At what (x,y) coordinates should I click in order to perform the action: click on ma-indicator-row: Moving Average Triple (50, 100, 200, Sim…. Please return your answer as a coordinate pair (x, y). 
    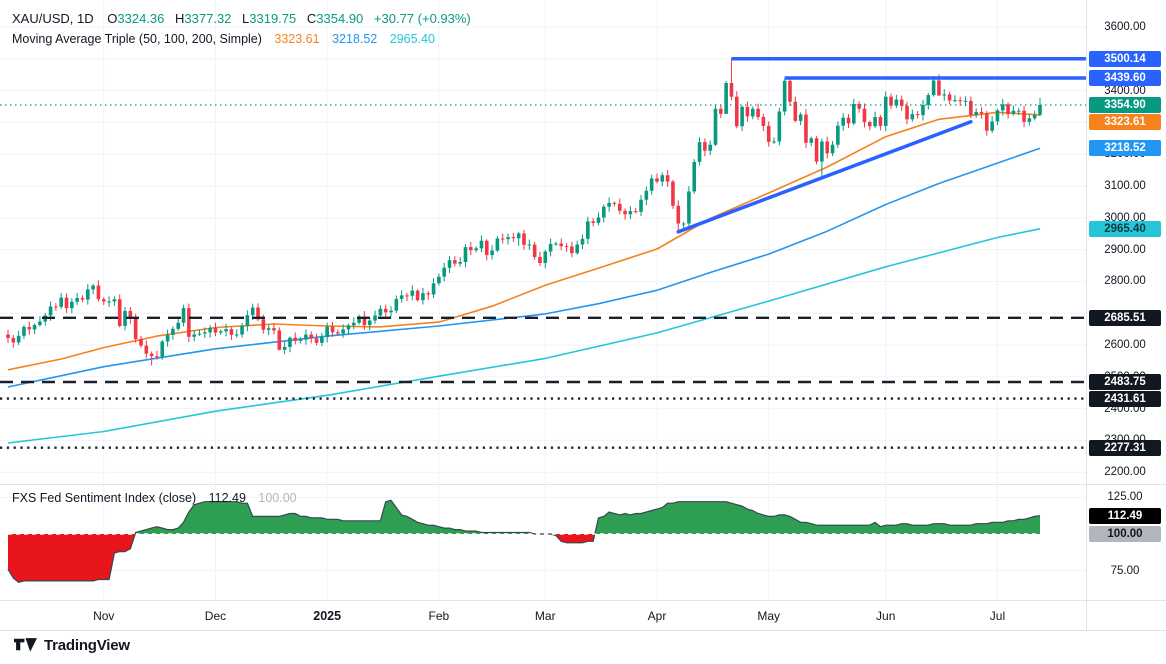
    Looking at the image, I should click on (241, 39).